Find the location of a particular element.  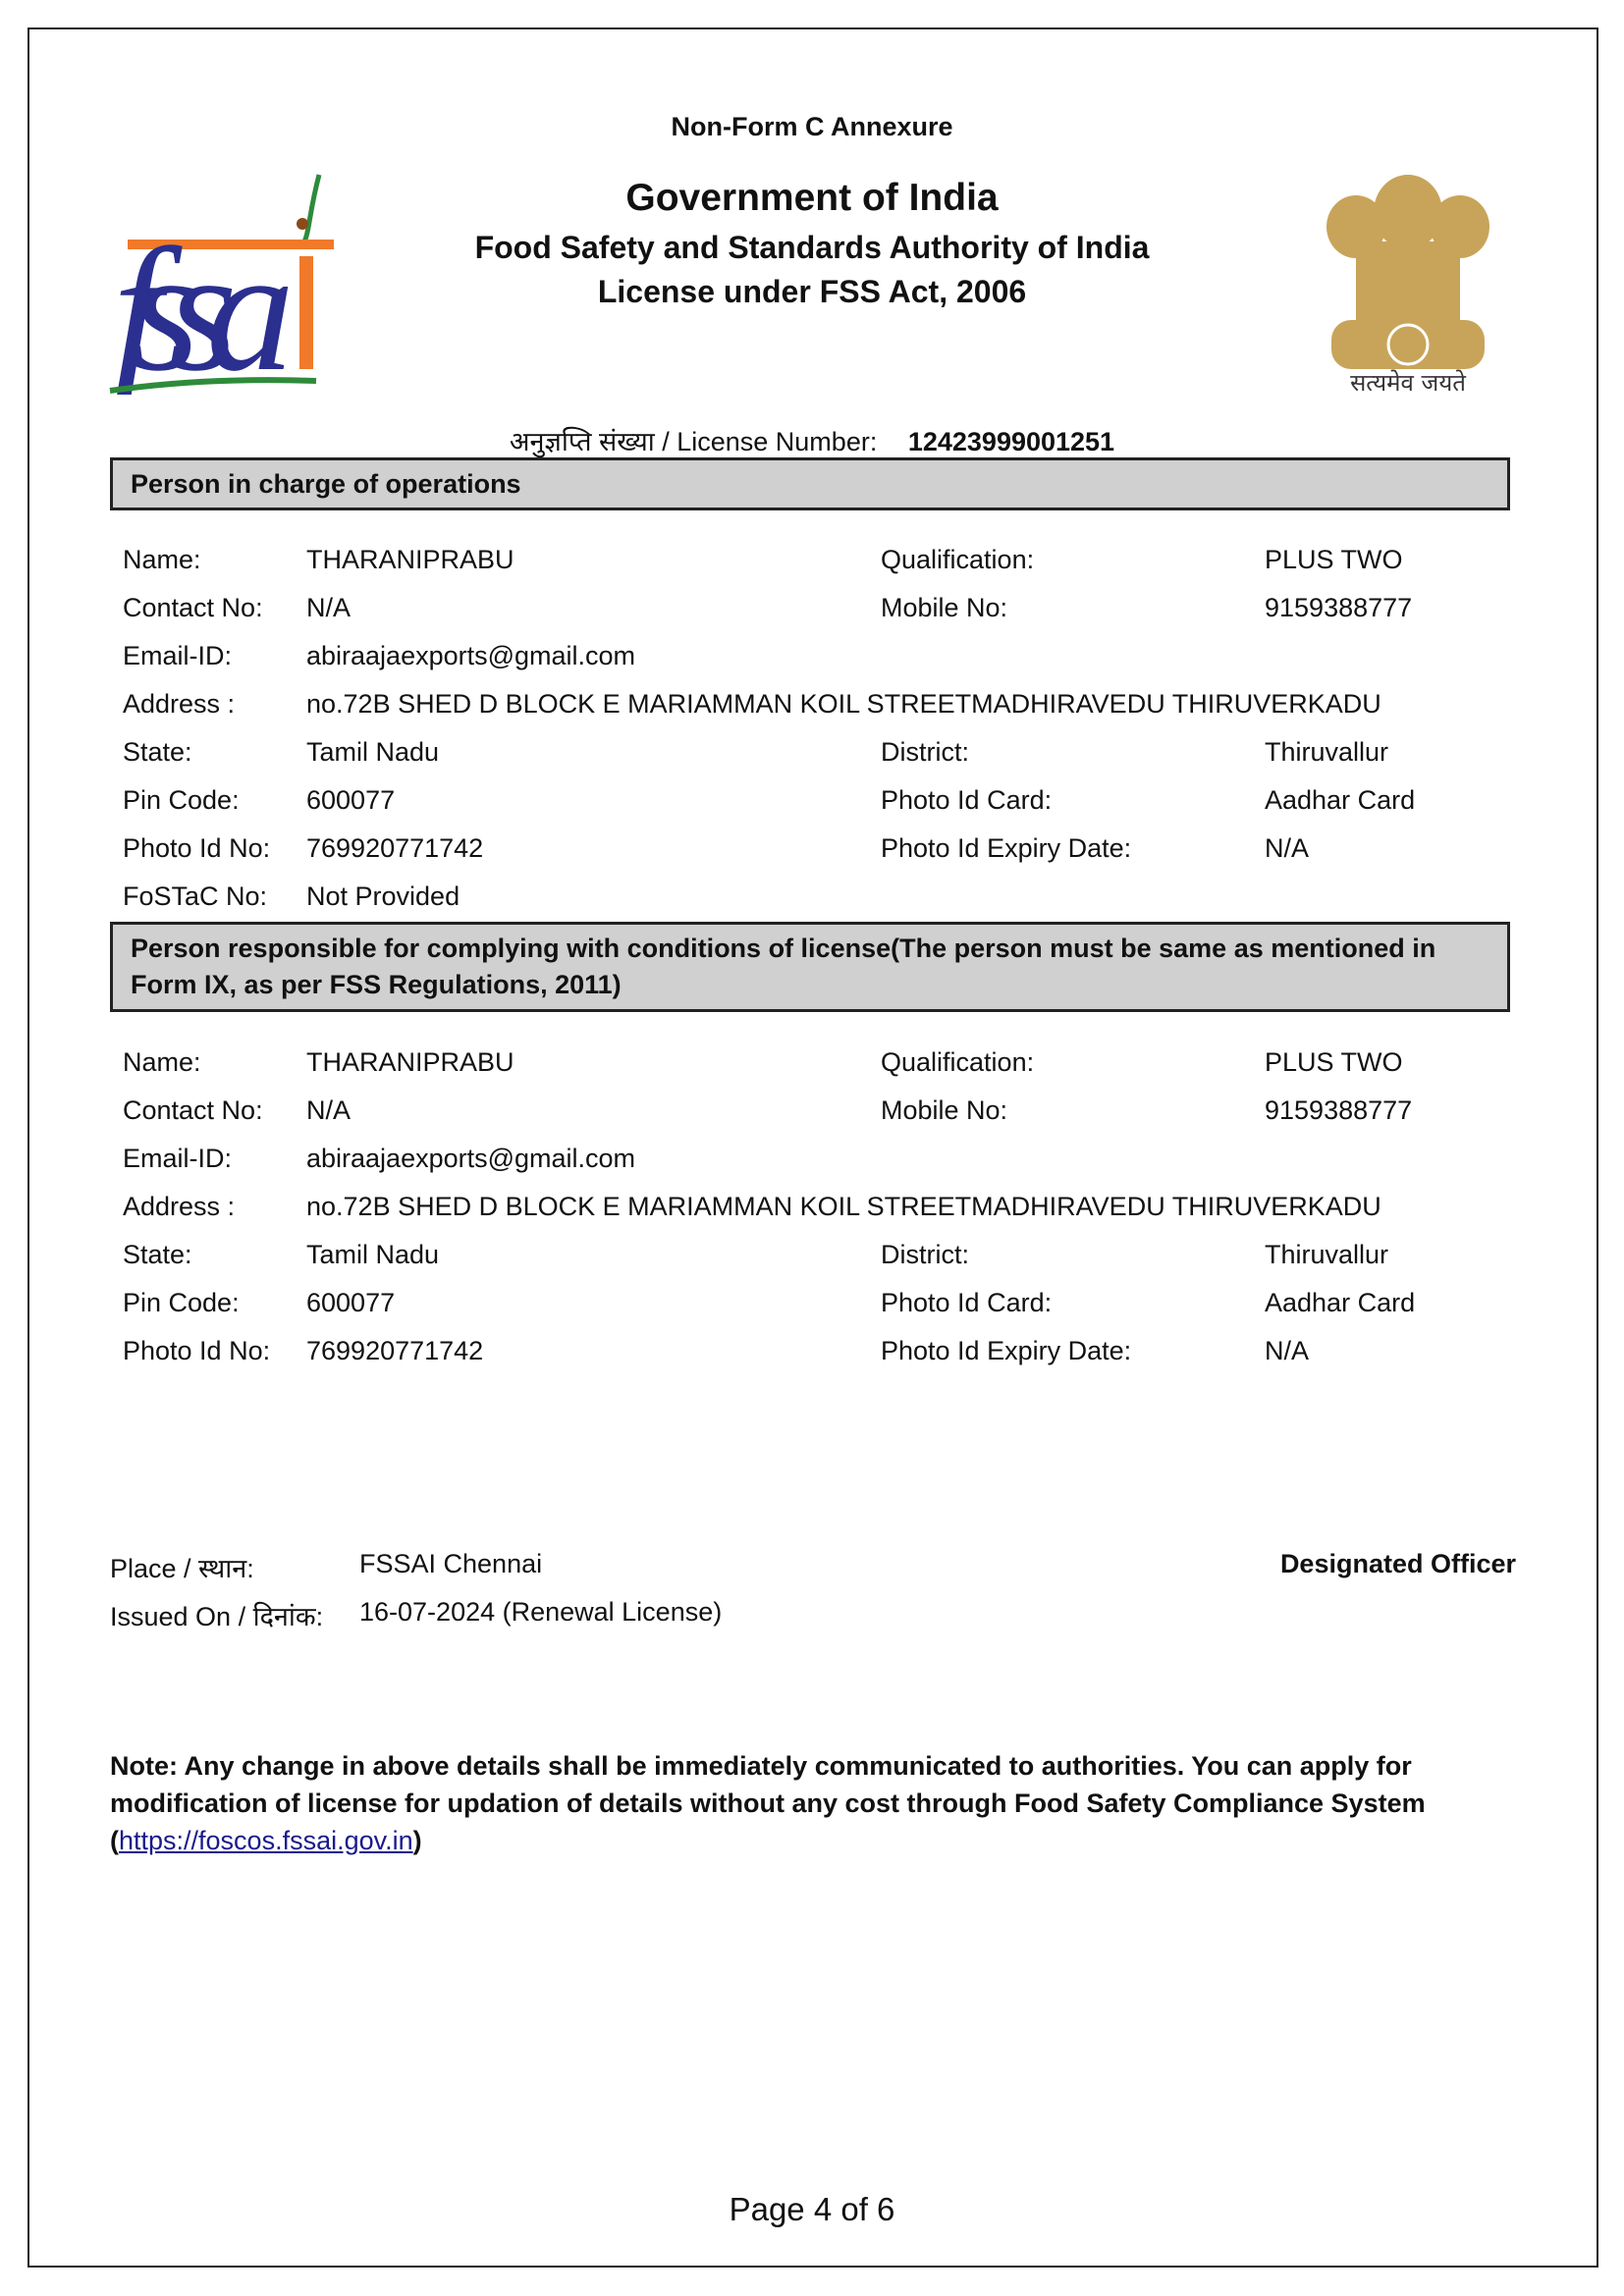

license-label: अनुज्ञप्ति संख्या / License Number: is located at coordinates (693, 441).